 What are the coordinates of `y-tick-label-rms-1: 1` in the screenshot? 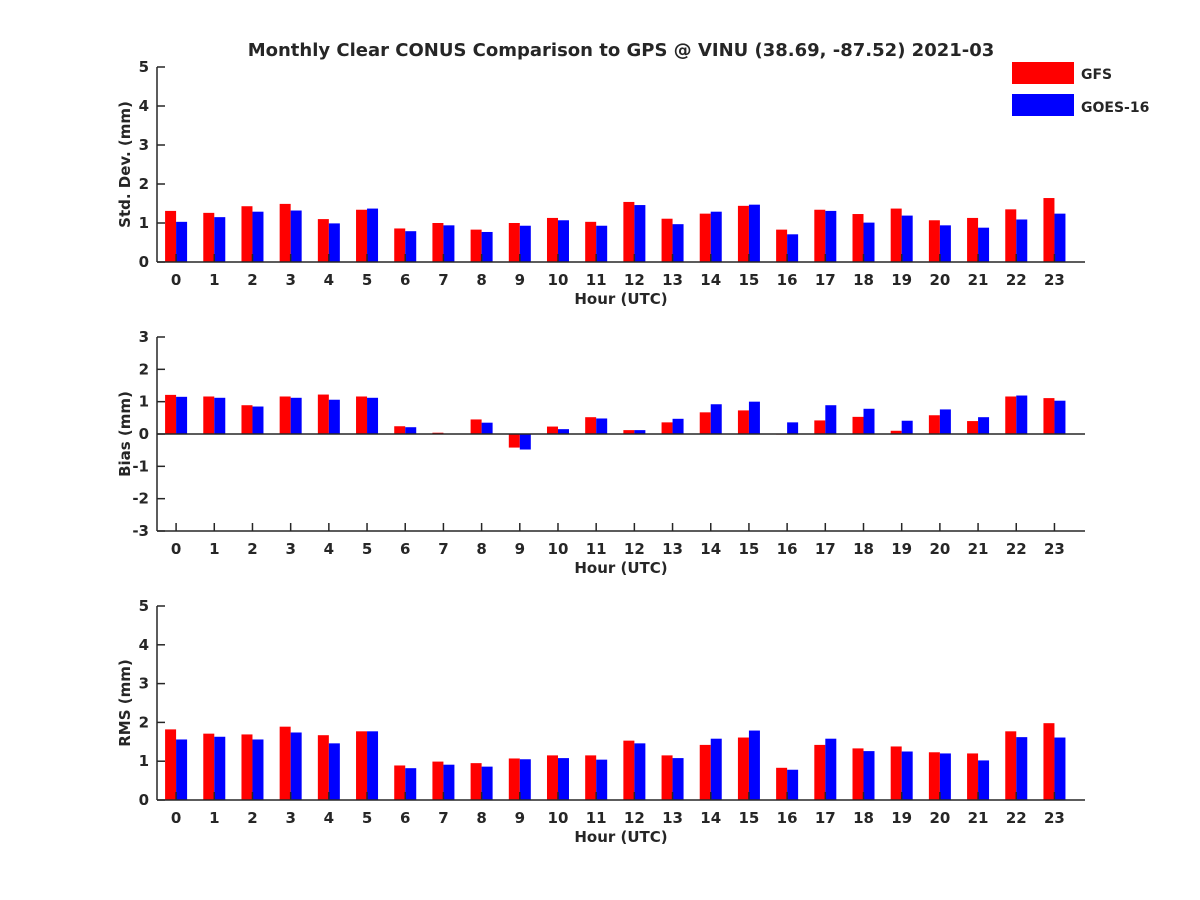 It's located at (144, 761).